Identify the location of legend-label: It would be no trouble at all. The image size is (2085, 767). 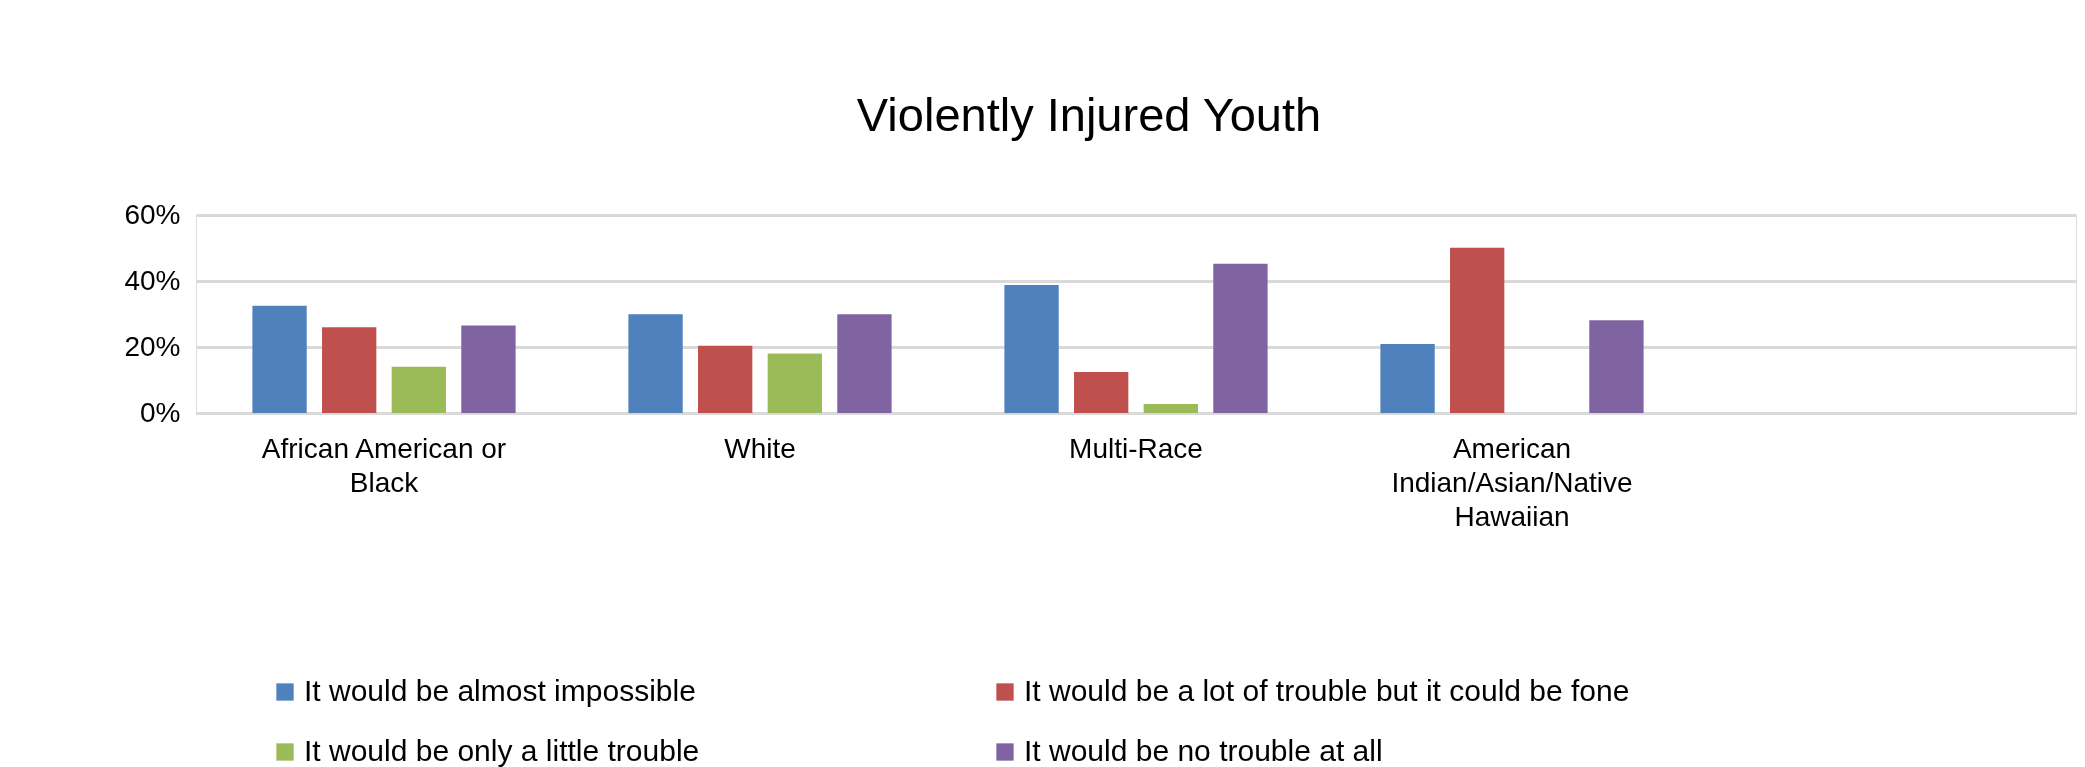
(1203, 750).